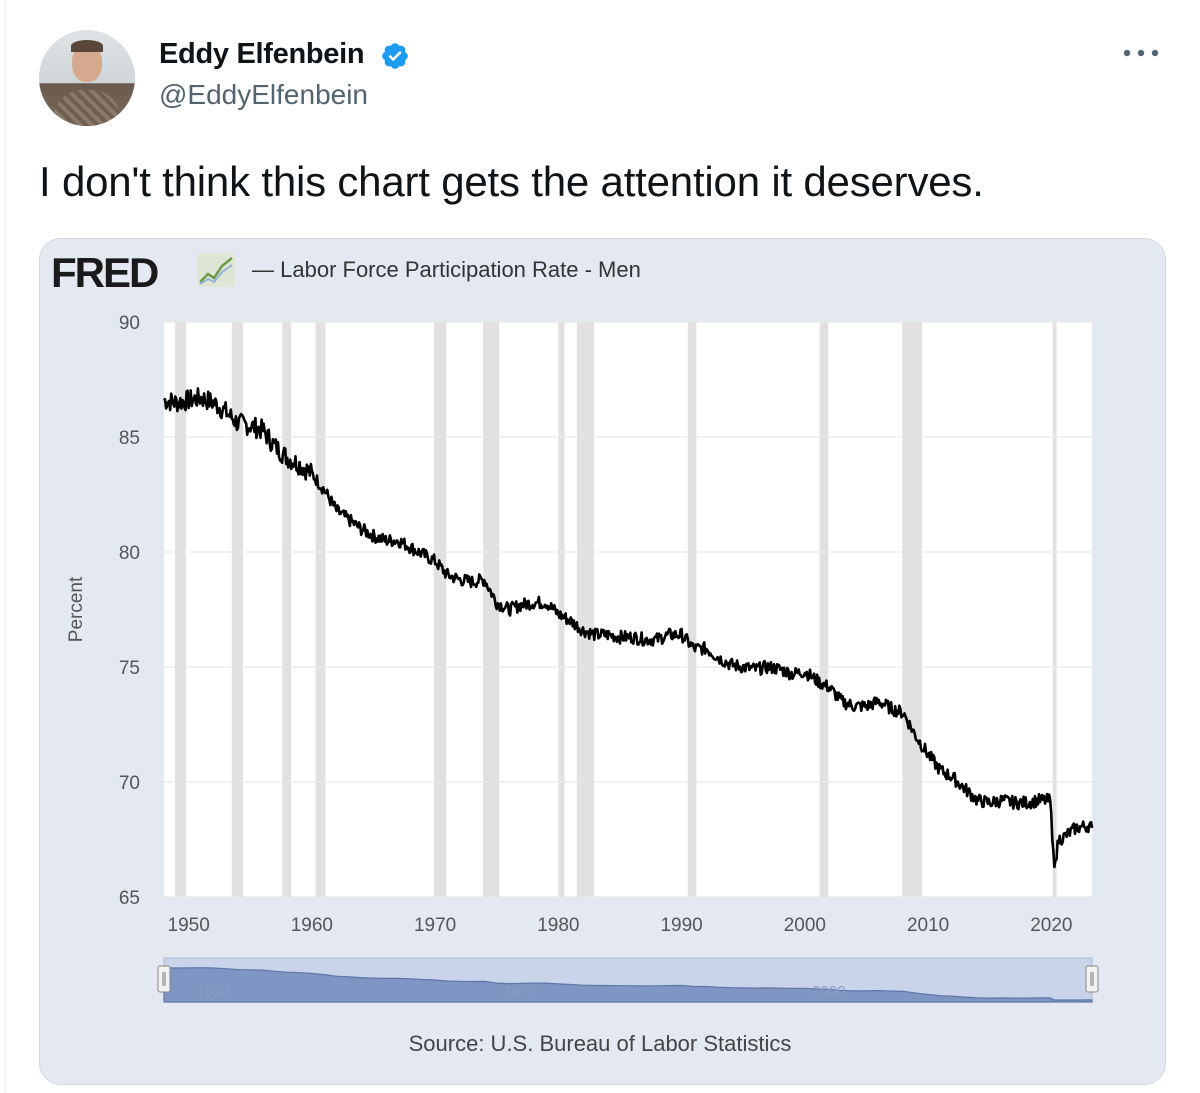  Describe the element at coordinates (87, 108) in the screenshot. I see `avatar-shirt` at that location.